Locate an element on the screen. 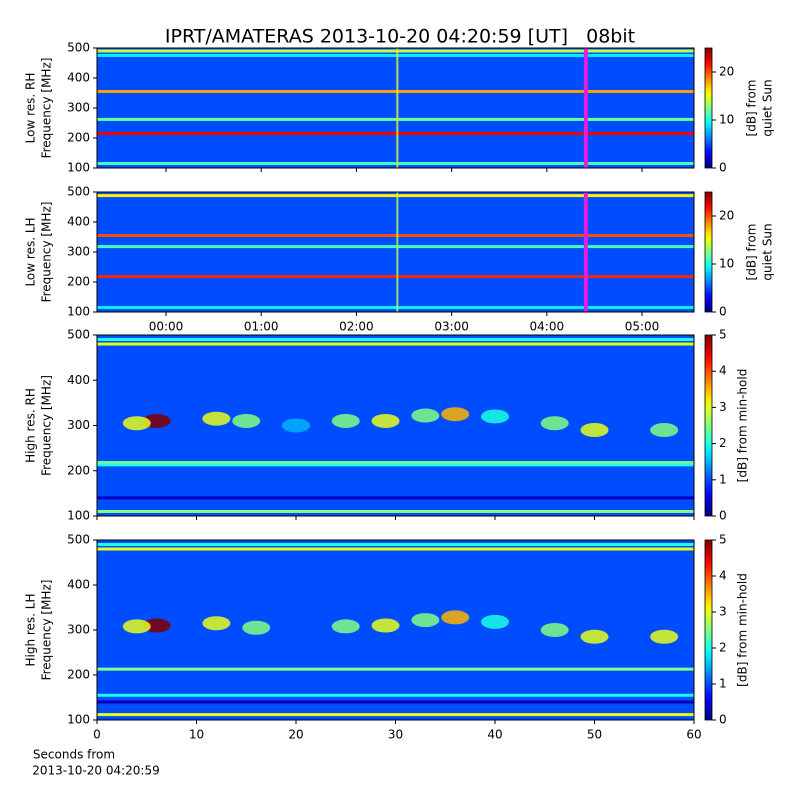  x-tick-label: 40 is located at coordinates (494, 735).